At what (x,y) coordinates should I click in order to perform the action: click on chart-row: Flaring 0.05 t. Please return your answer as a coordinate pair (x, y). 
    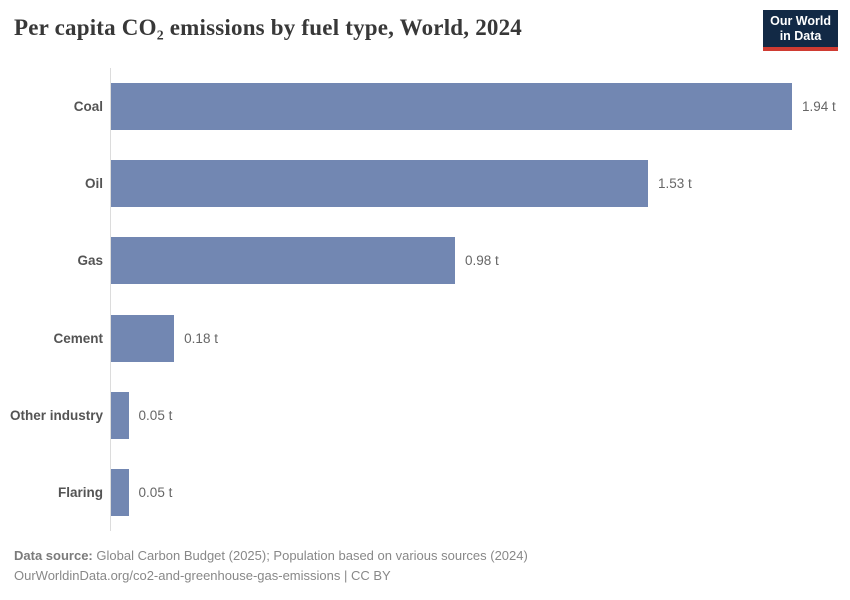
    Looking at the image, I should click on (425, 492).